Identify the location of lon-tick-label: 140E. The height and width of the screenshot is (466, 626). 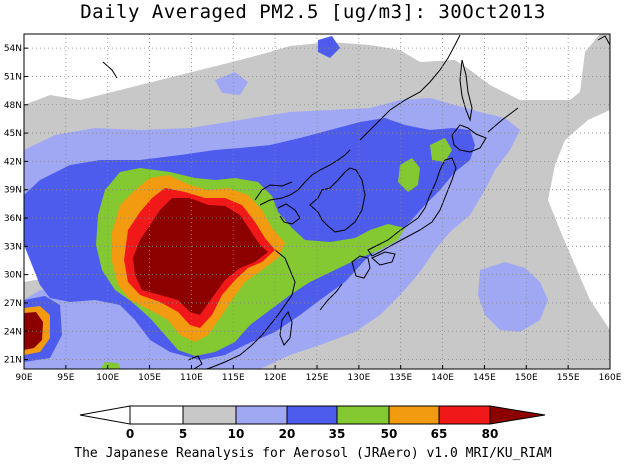
(442, 378).